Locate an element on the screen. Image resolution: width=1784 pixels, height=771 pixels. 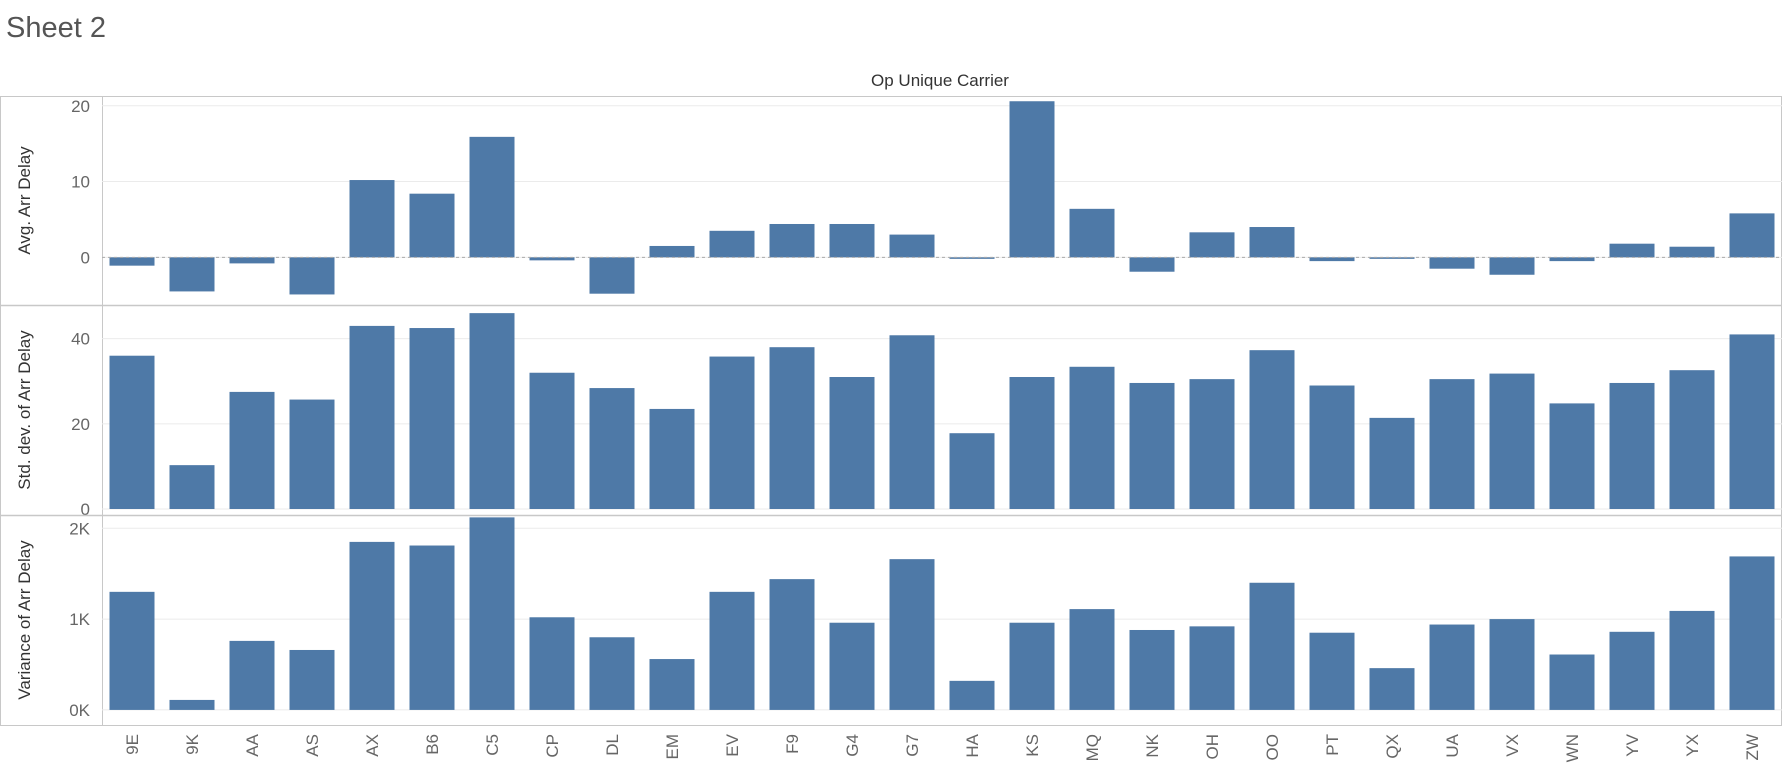
x-tick-label: NK is located at coordinates (1152, 745).